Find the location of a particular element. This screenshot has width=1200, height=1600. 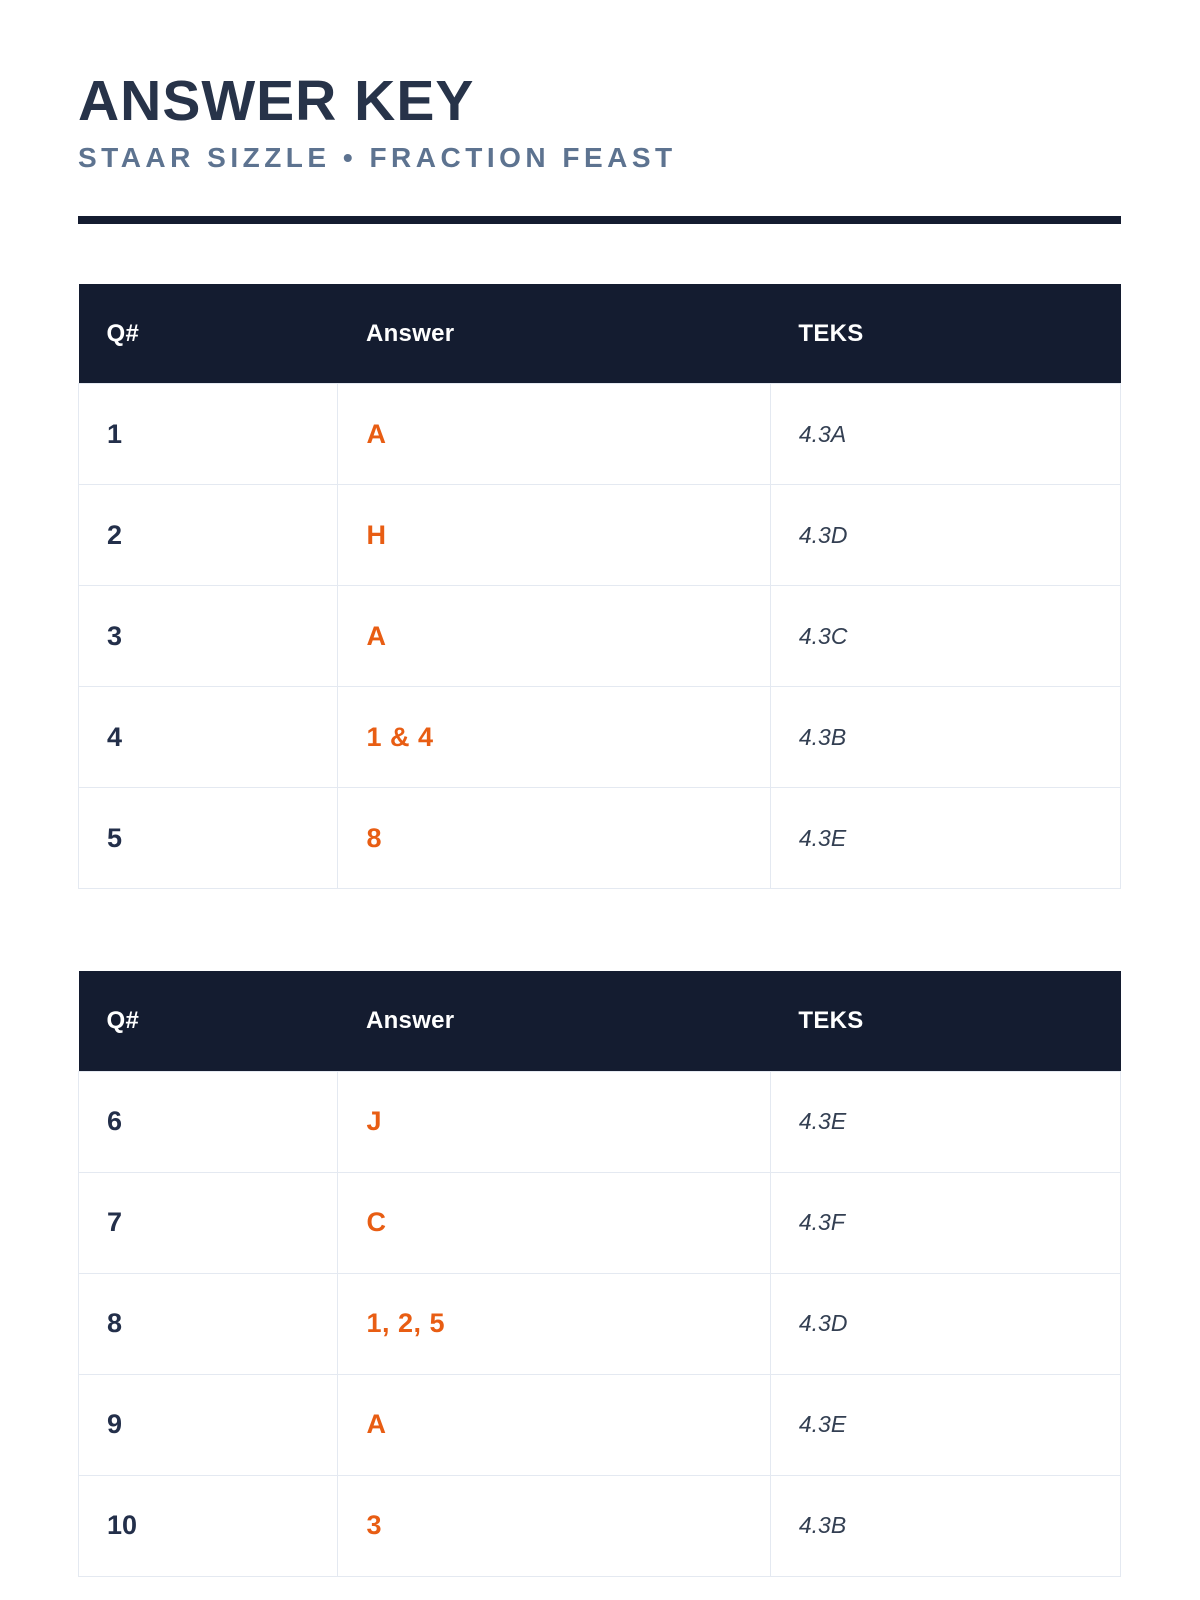

table-row: 2 H 4.3D is located at coordinates (599, 535).